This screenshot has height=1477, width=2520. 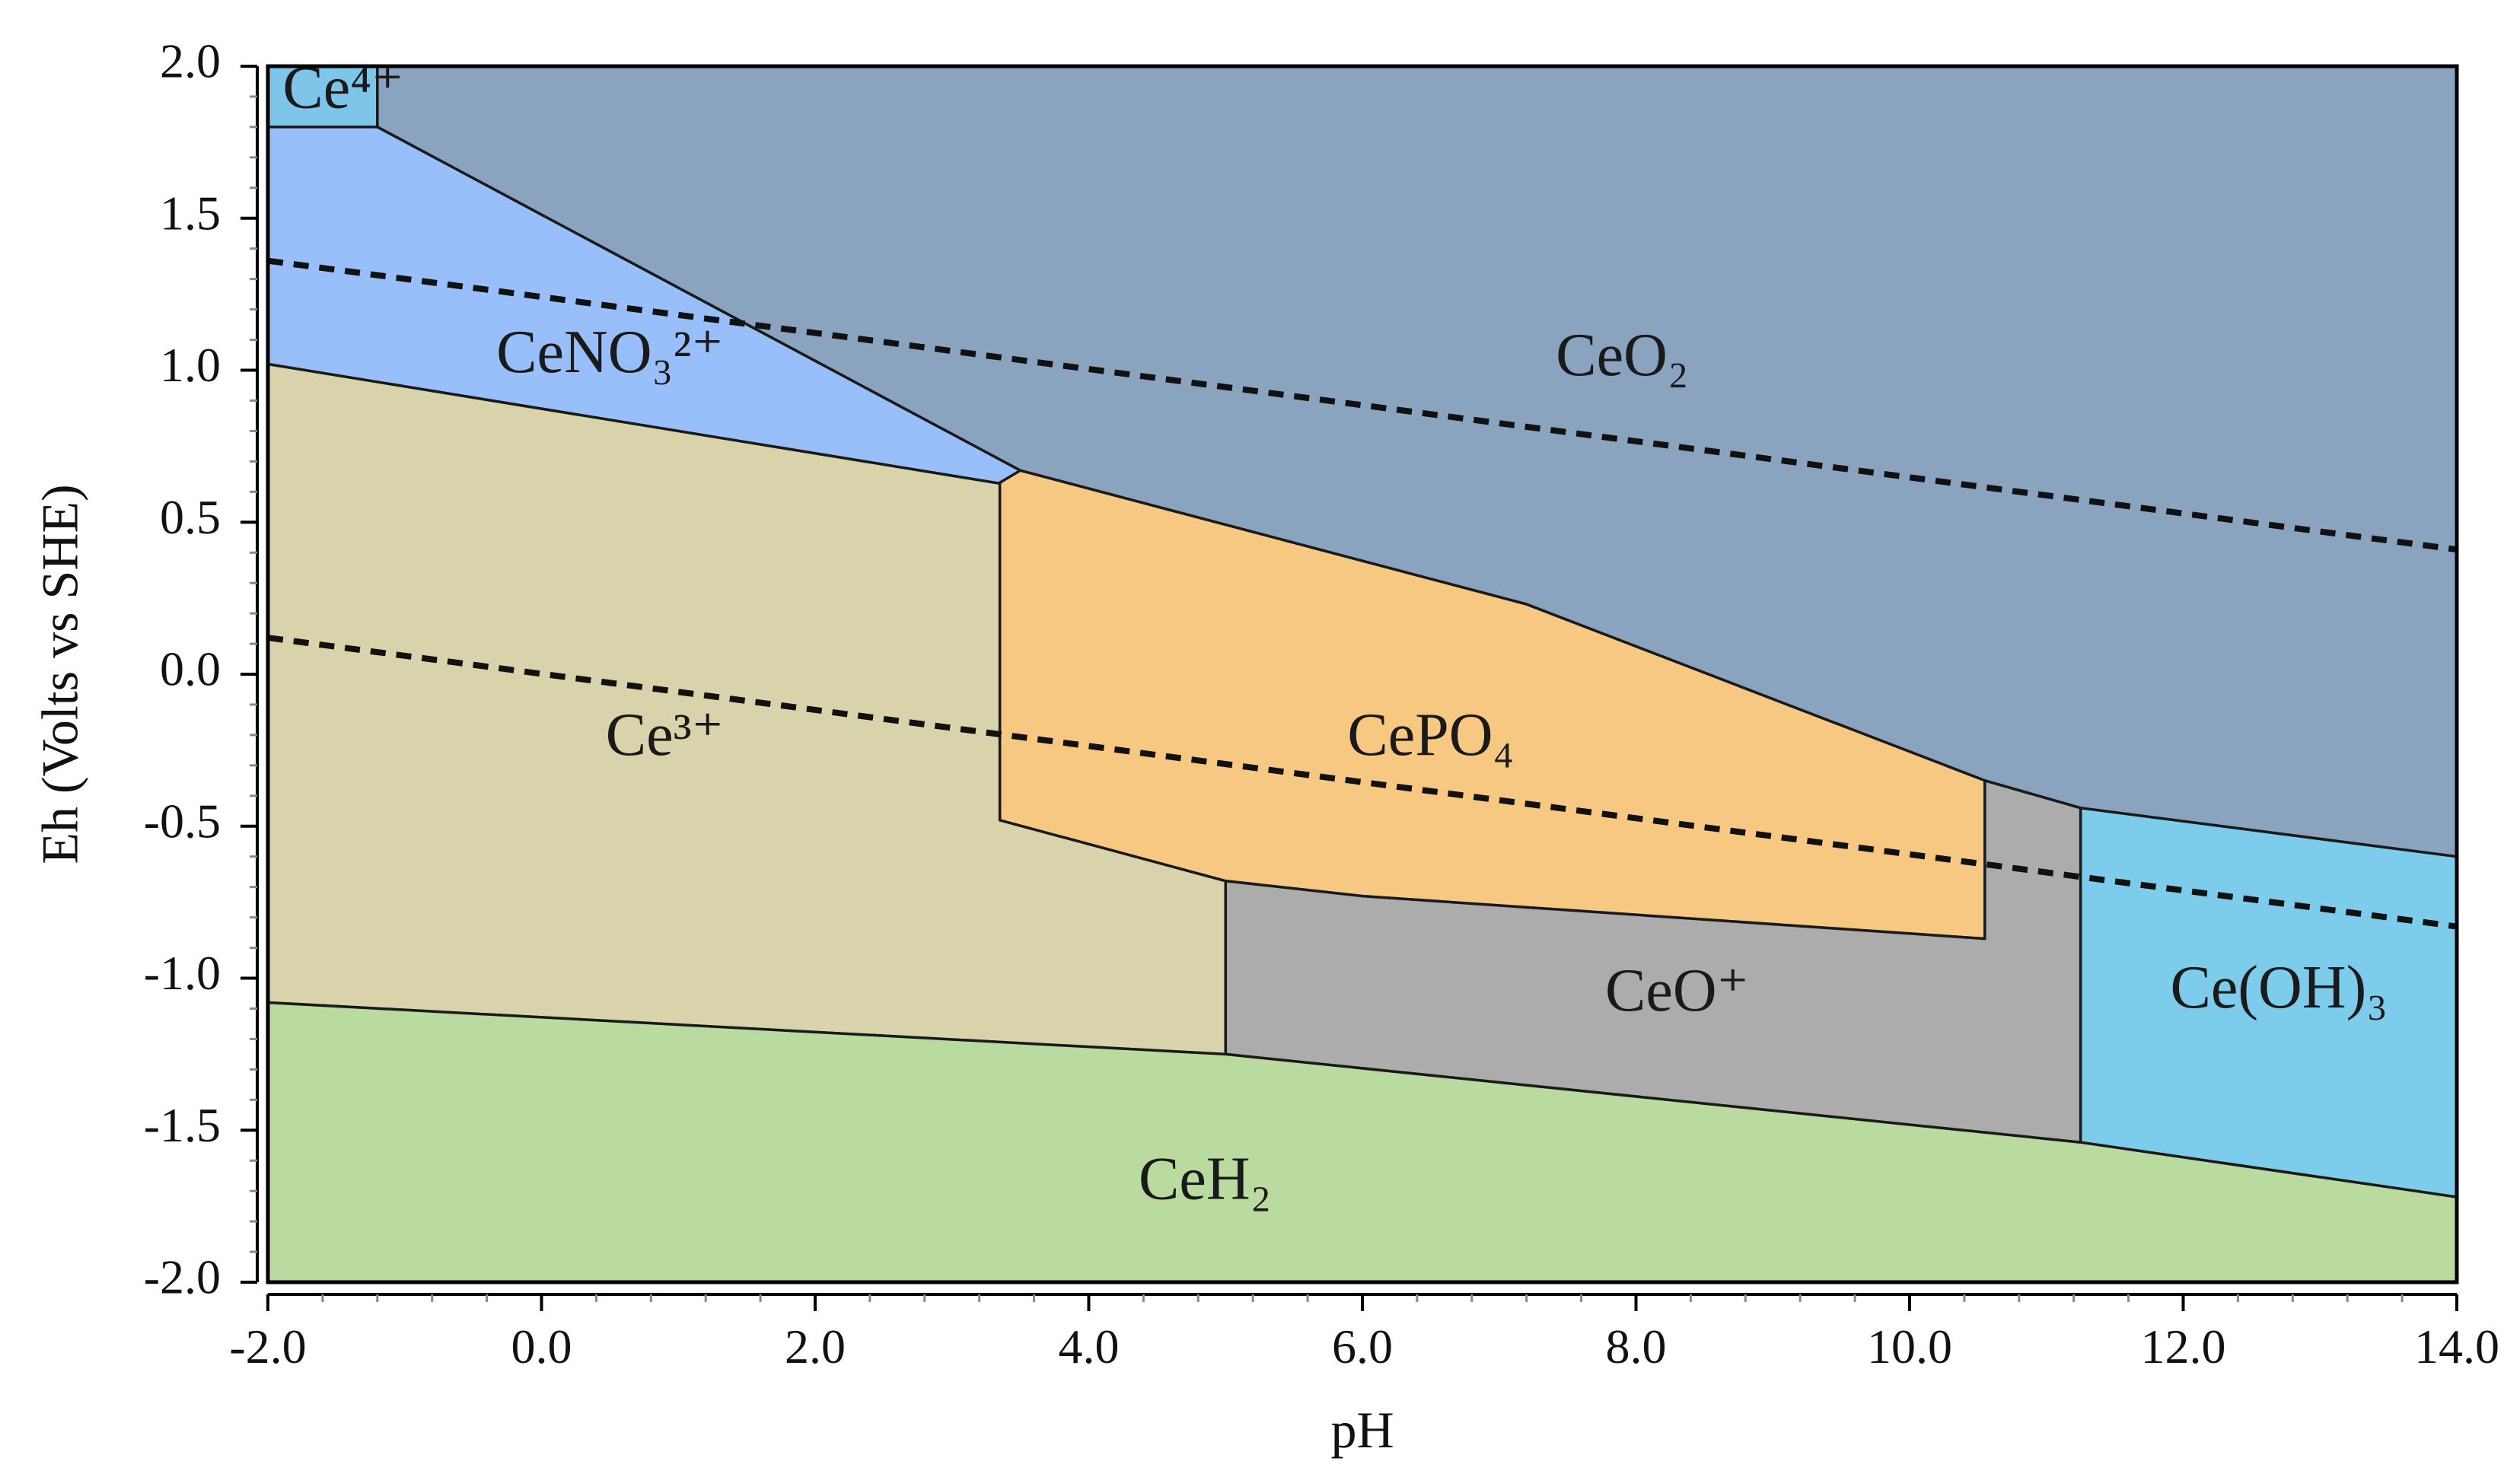 I want to click on region-label-ceo2: CeO₂, so click(x=1622, y=355).